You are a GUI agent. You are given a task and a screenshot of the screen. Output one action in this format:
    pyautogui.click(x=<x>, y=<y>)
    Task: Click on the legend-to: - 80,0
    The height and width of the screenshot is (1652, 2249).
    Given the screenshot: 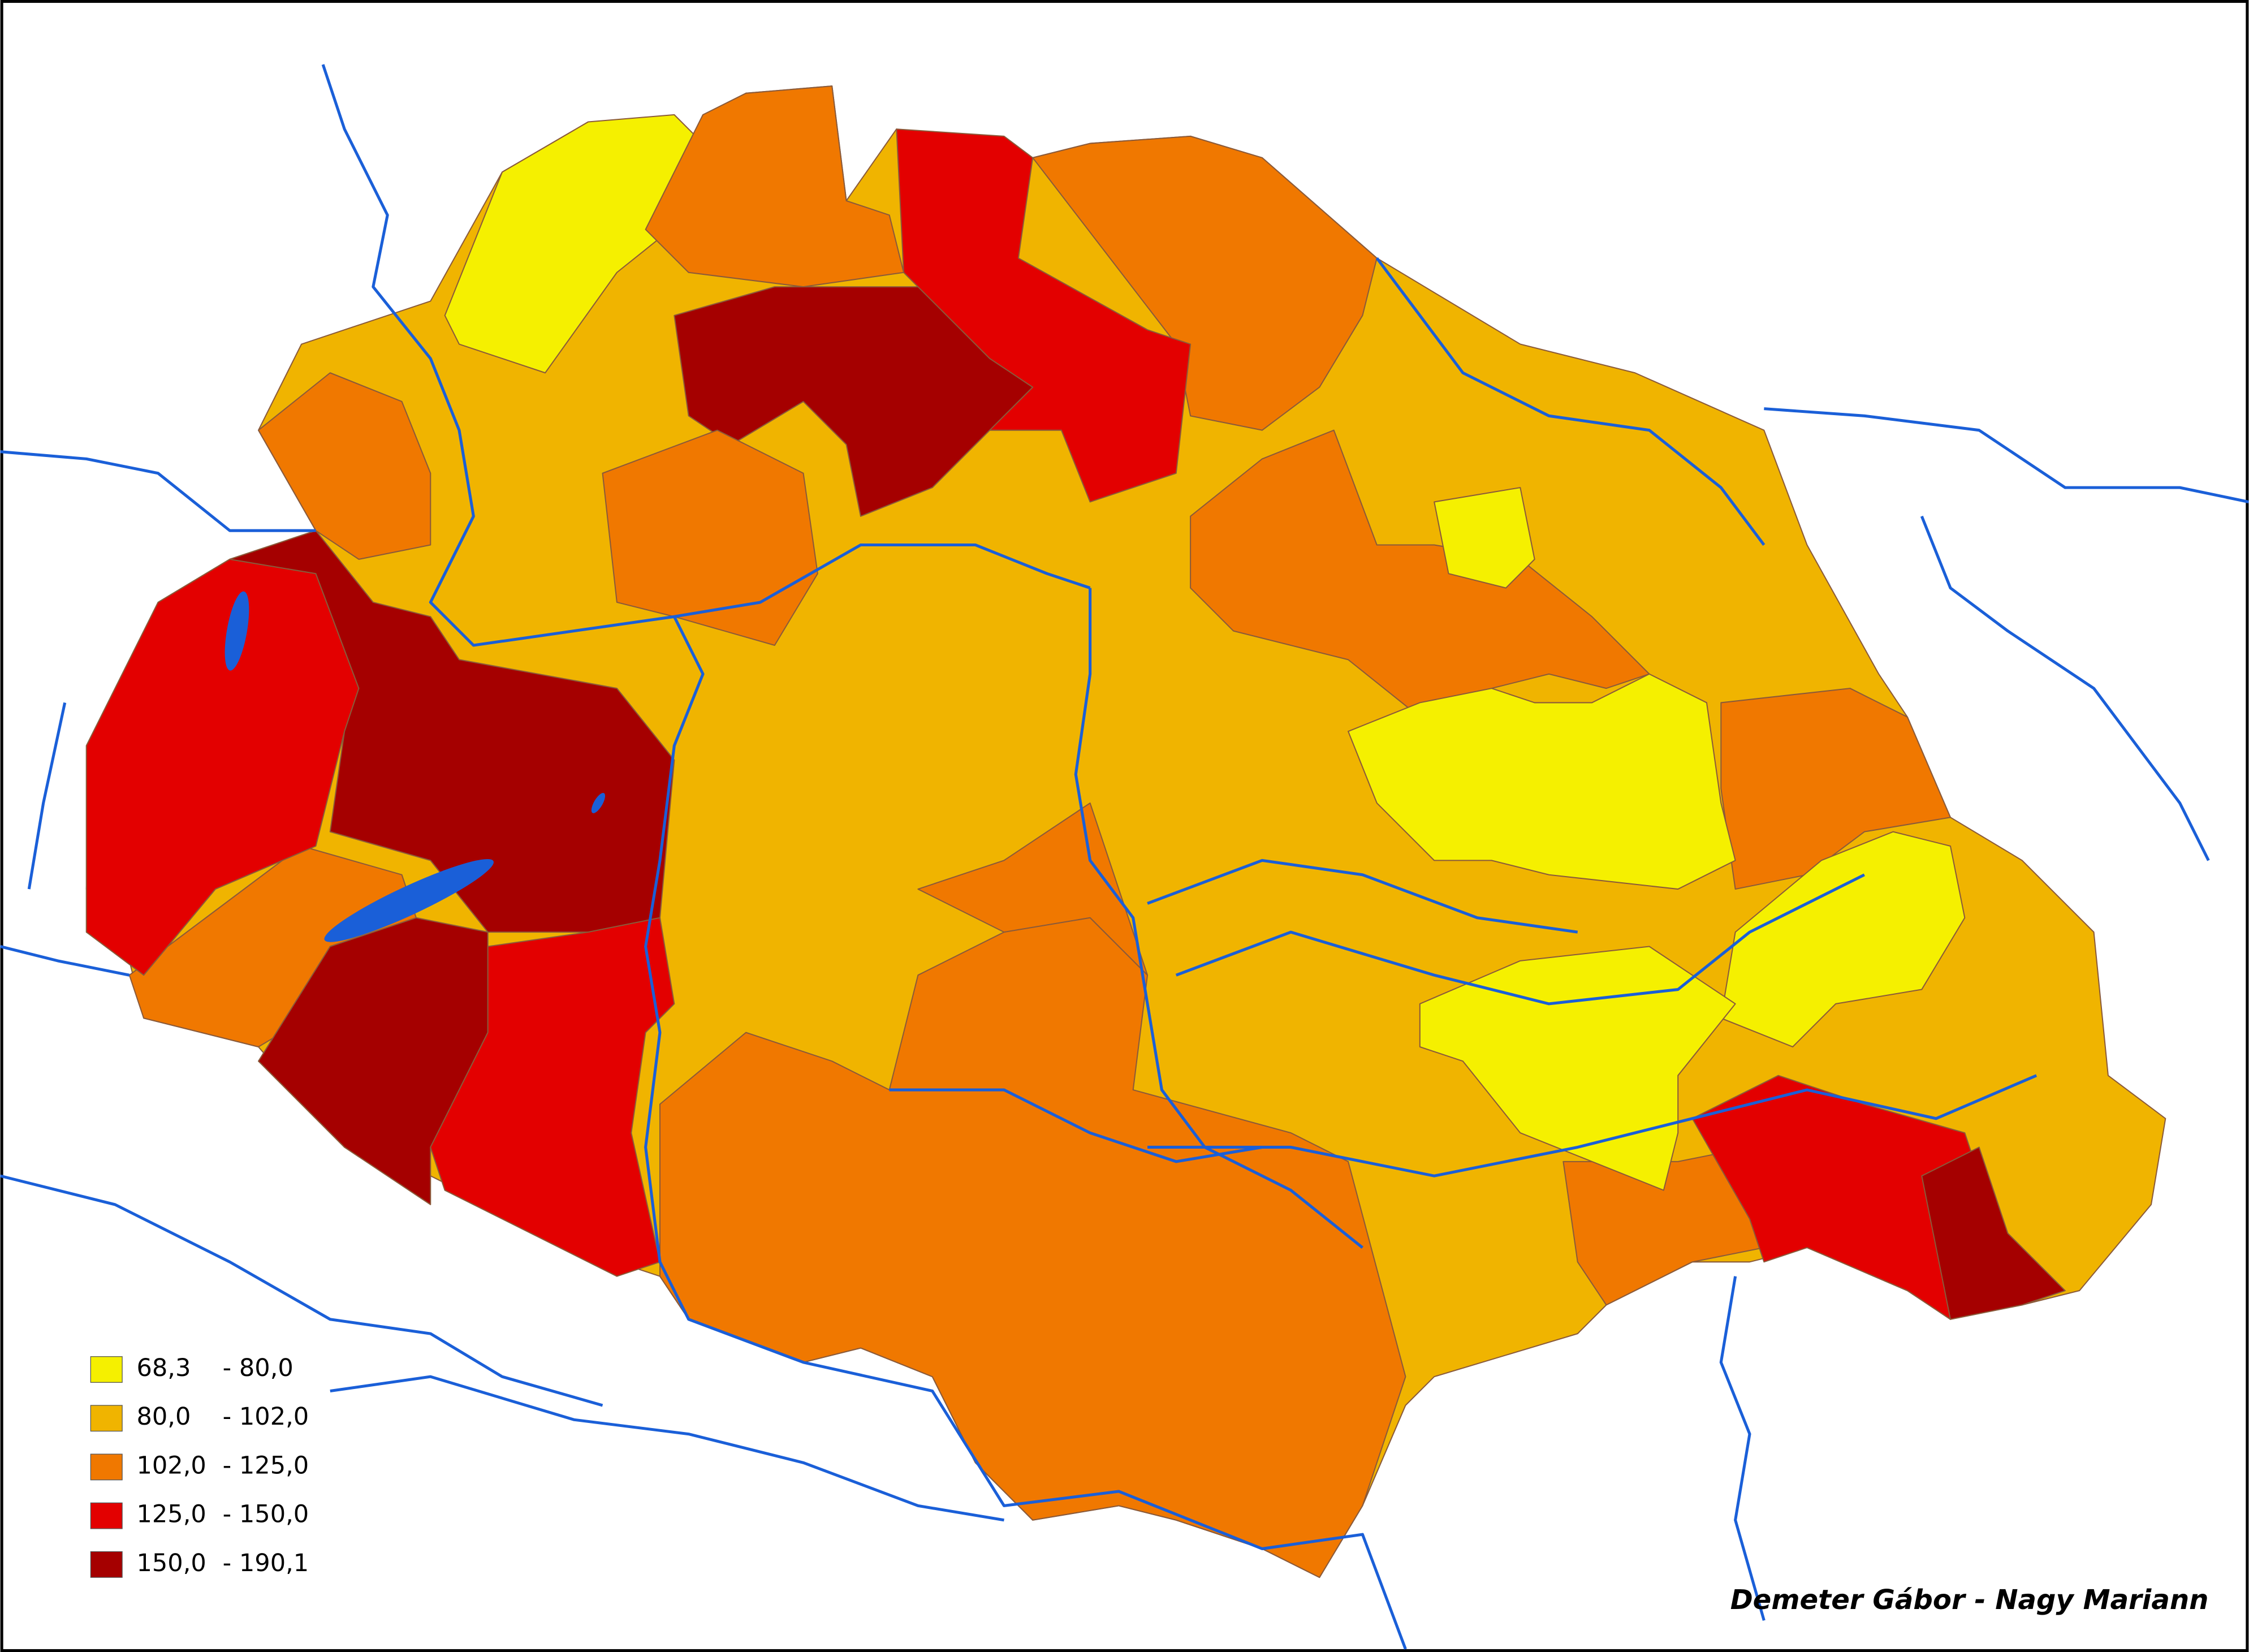 What is the action you would take?
    pyautogui.click(x=258, y=1368)
    